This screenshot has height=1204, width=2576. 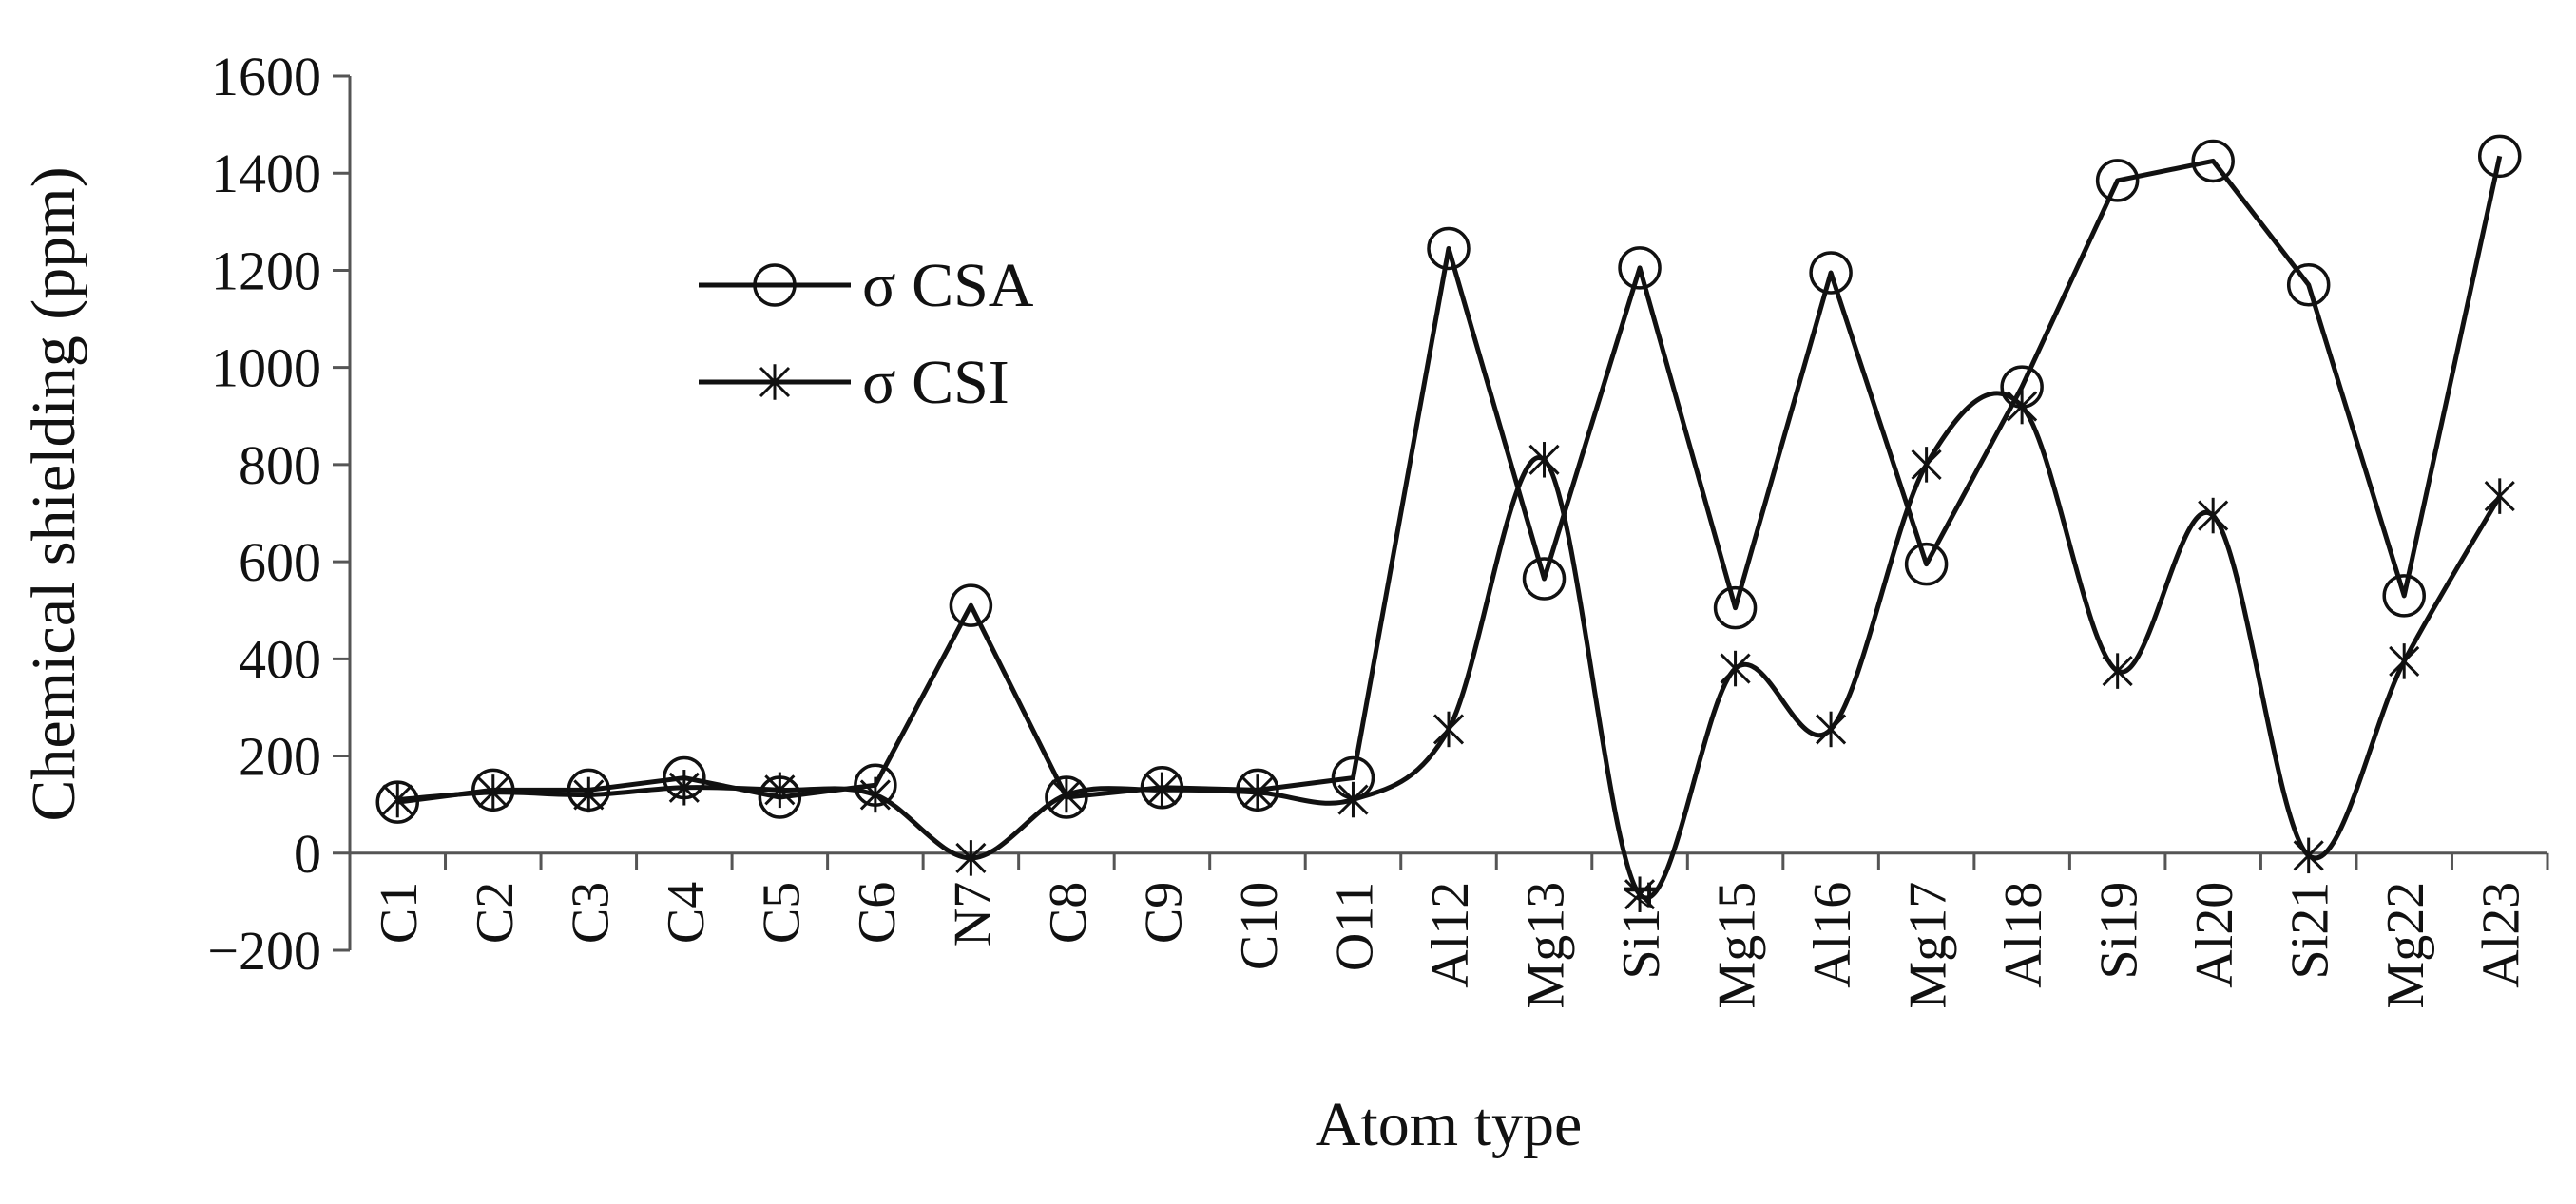 What do you see at coordinates (280, 562) in the screenshot?
I see `y-tick-label: 600` at bounding box center [280, 562].